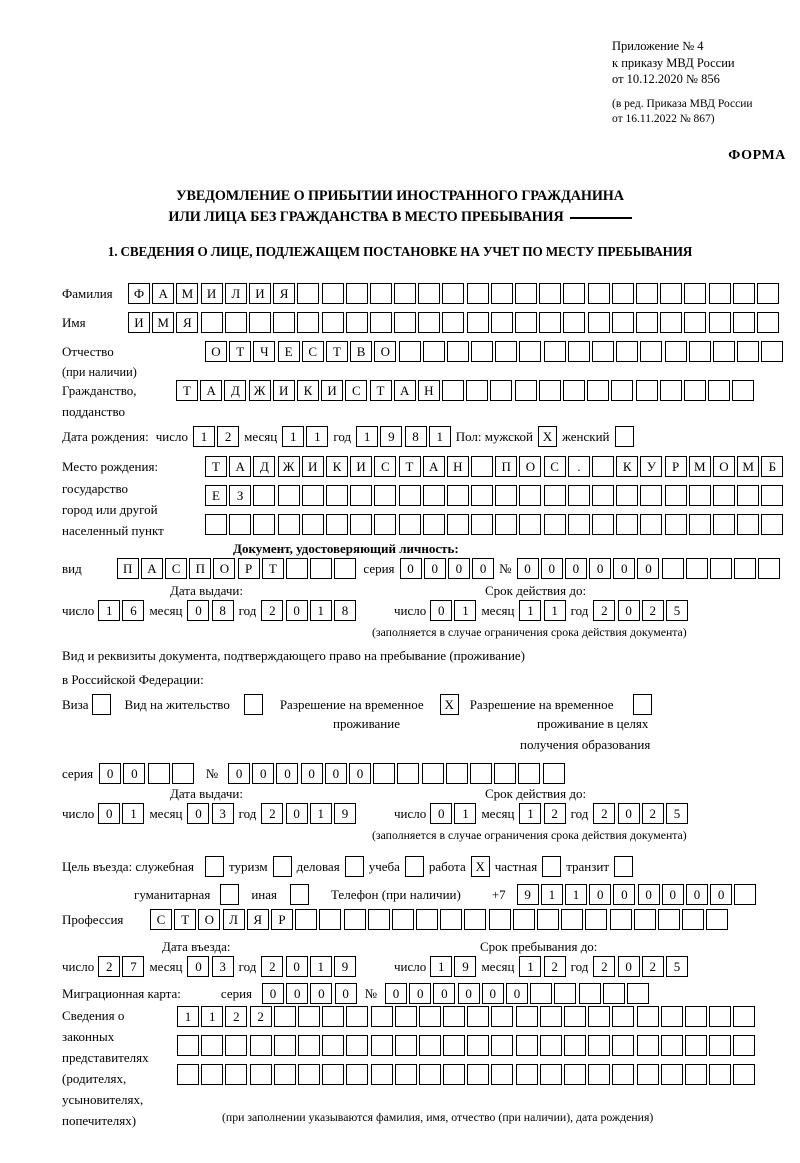 Image resolution: width=800 pixels, height=1163 pixels. I want to click on char-cell: О, so click(385, 351).